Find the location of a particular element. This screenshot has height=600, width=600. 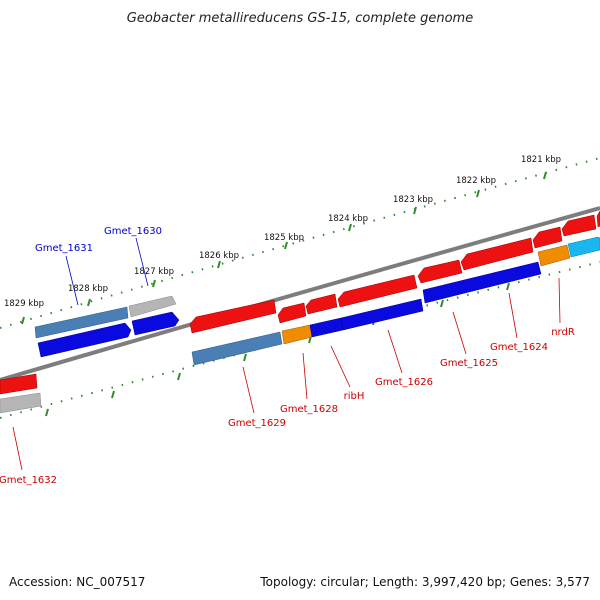

gene-gmet-1631-block is located at coordinates (81, 322).